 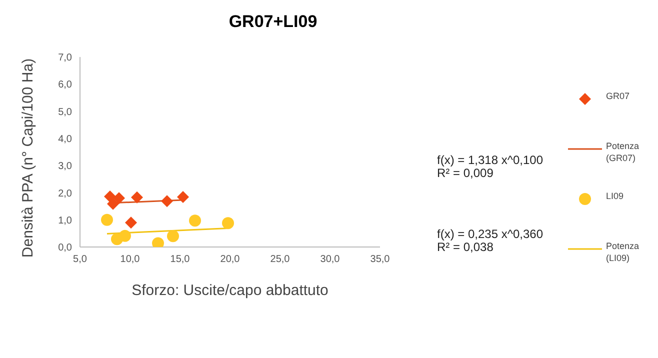 What do you see at coordinates (490, 240) in the screenshot?
I see `text: f(x) = 0,235 x^0,360 R² = 0,038` at bounding box center [490, 240].